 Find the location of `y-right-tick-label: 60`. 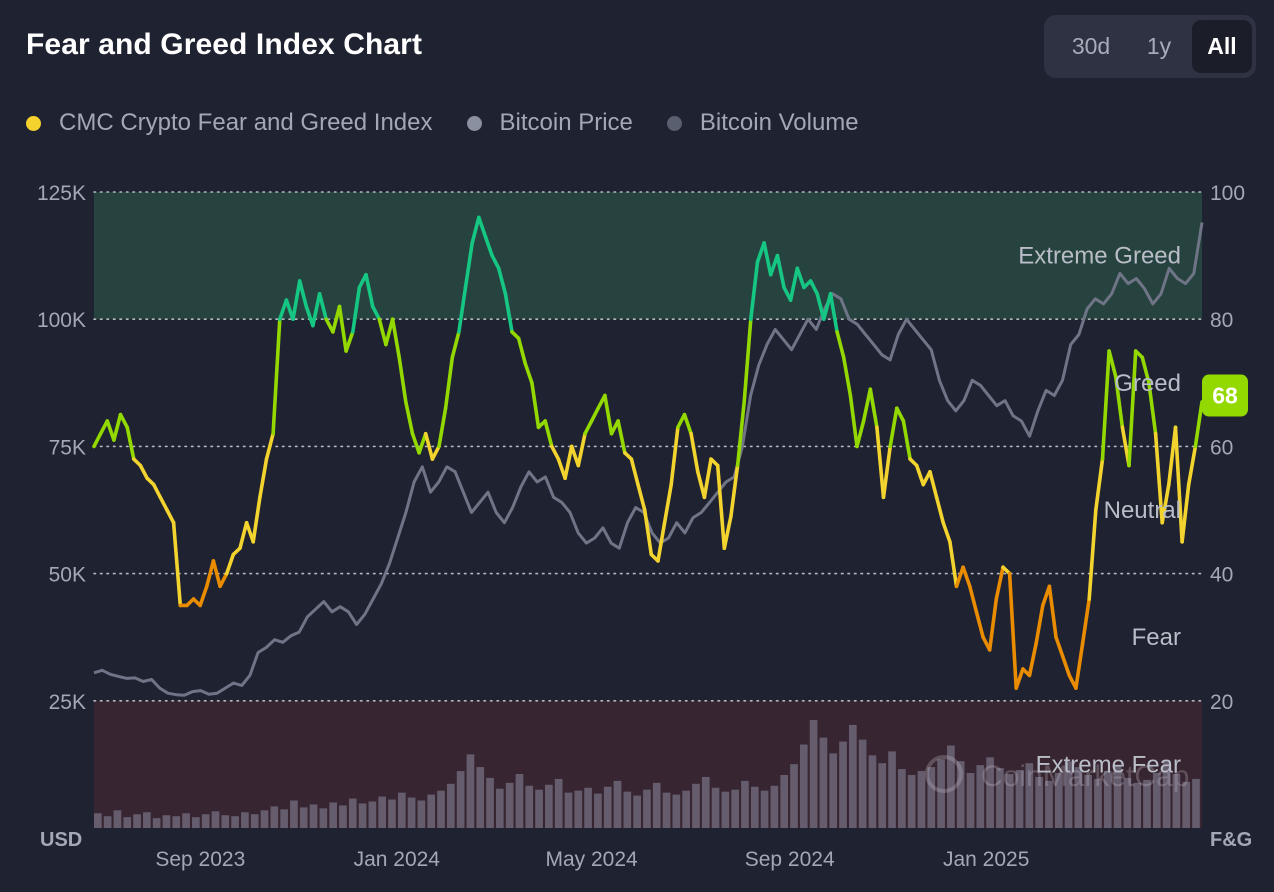

y-right-tick-label: 60 is located at coordinates (1221, 447).